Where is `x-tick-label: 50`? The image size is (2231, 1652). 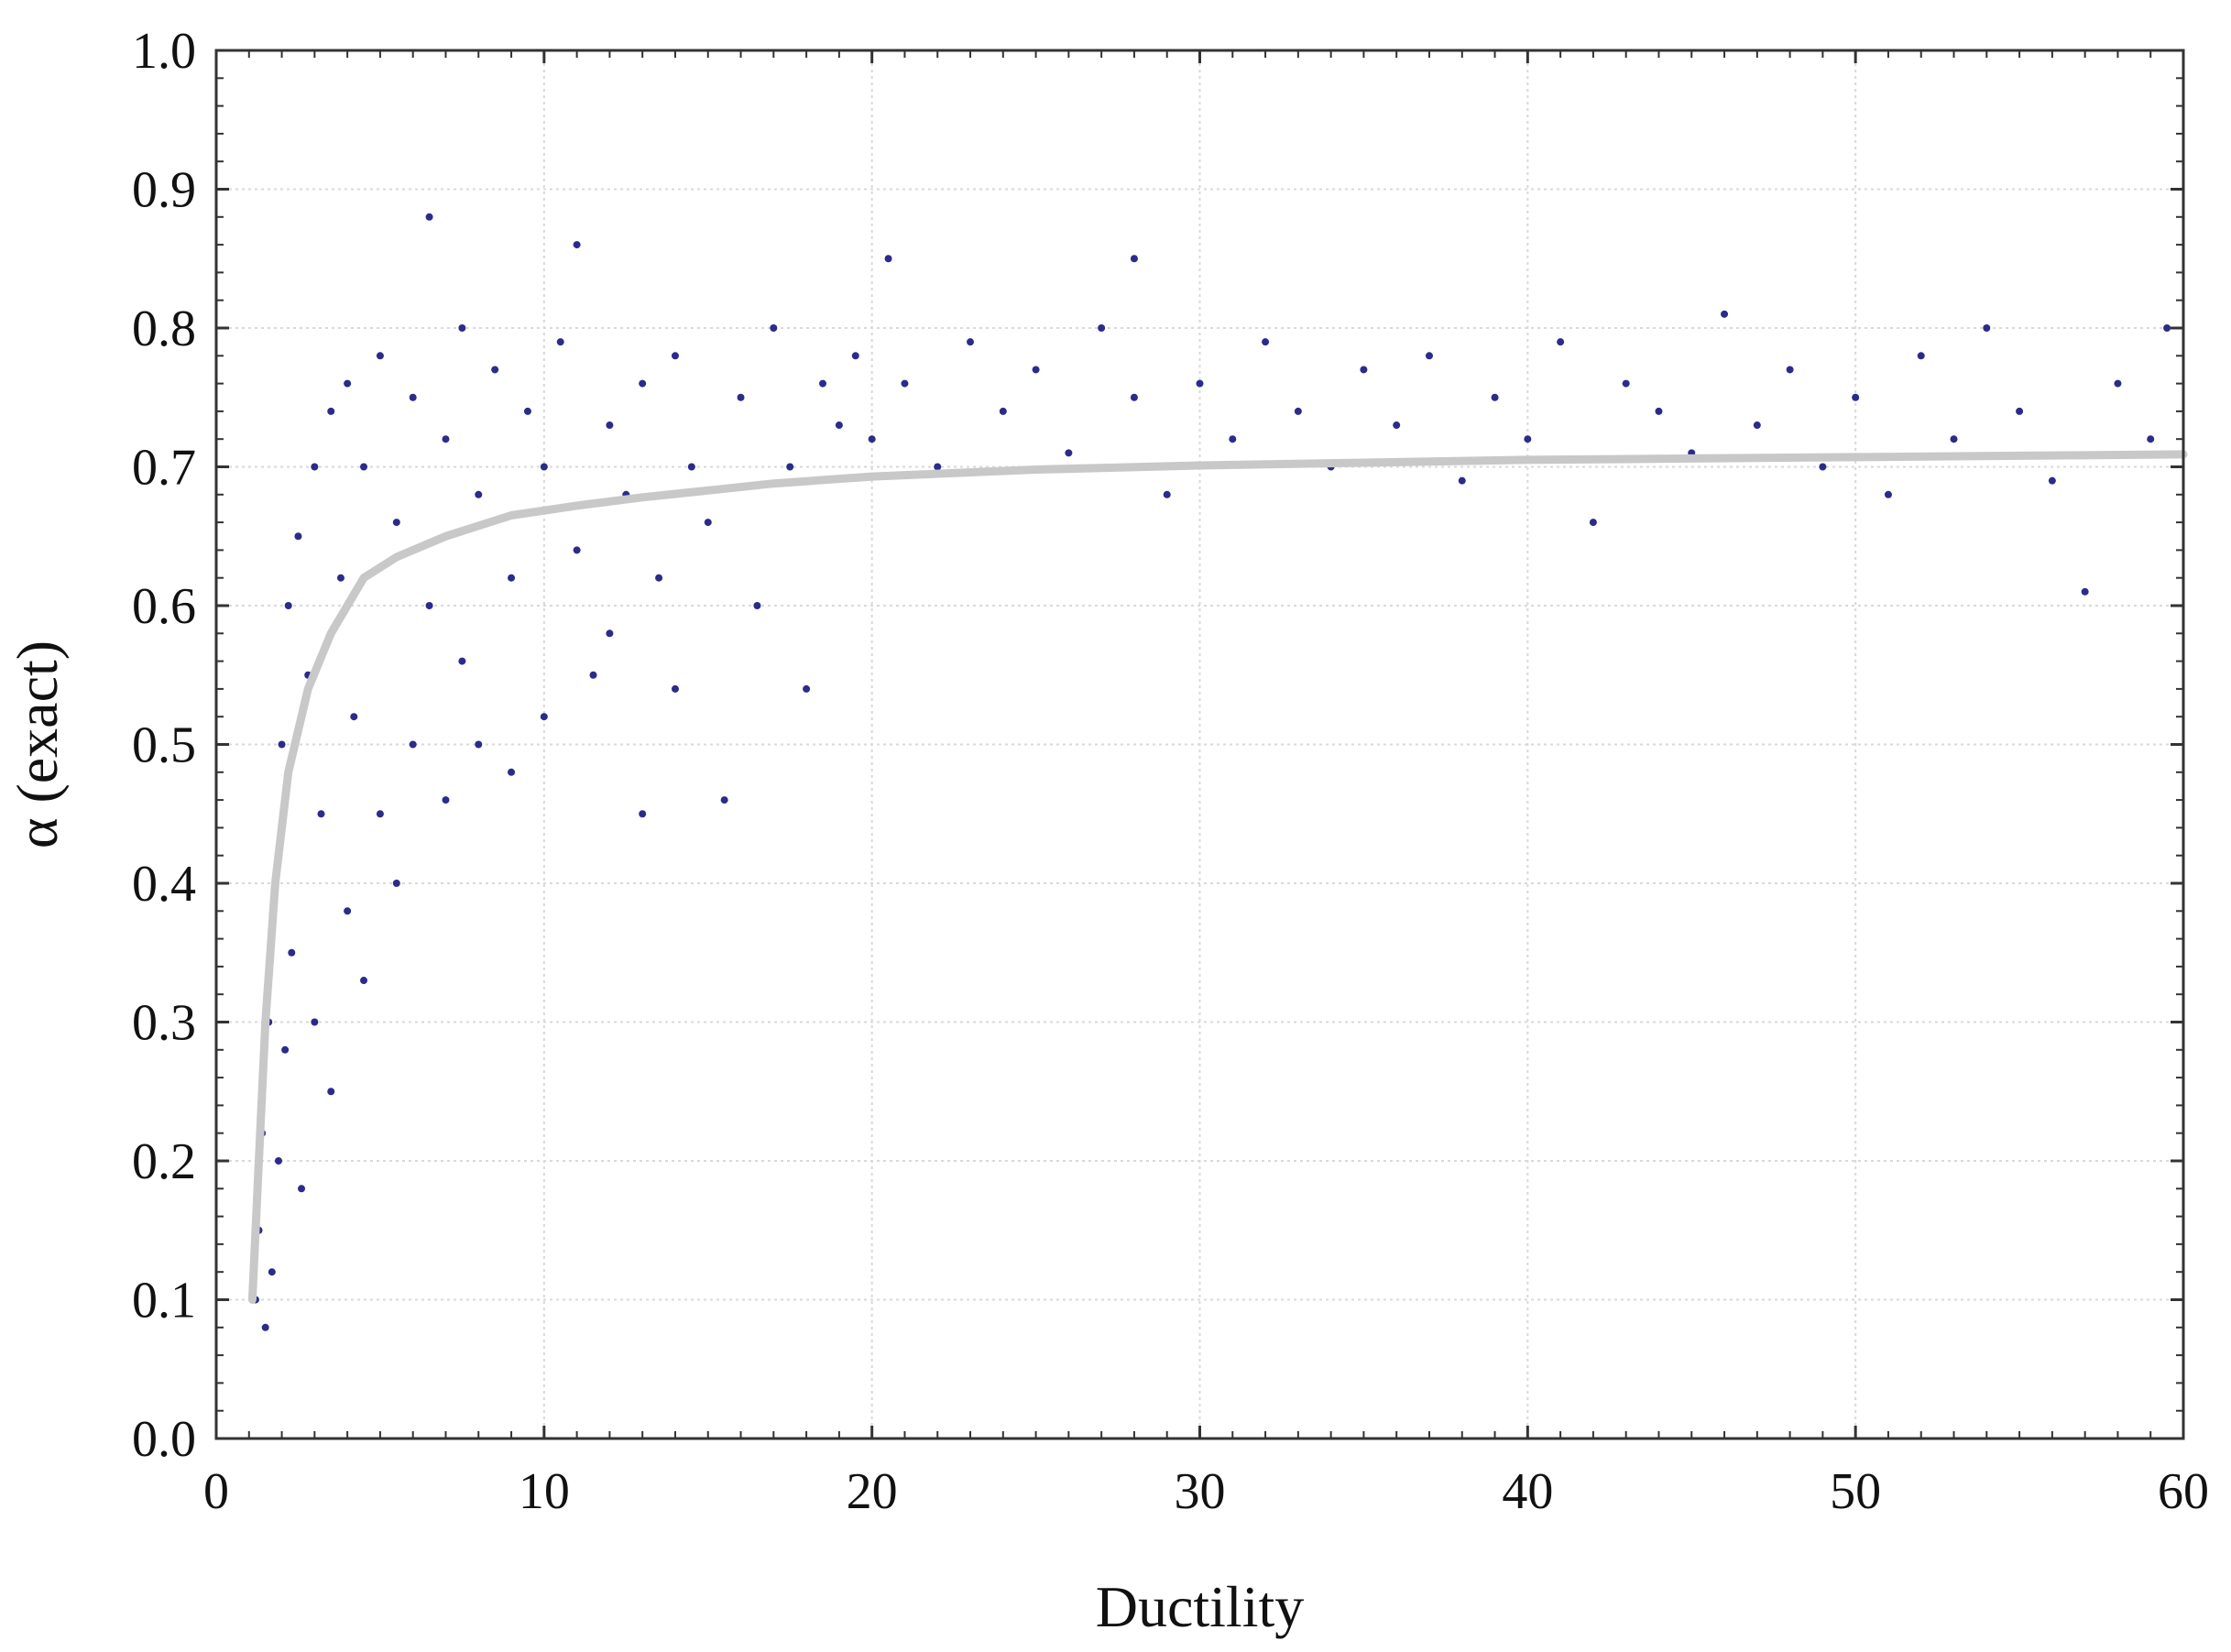 x-tick-label: 50 is located at coordinates (1855, 1491).